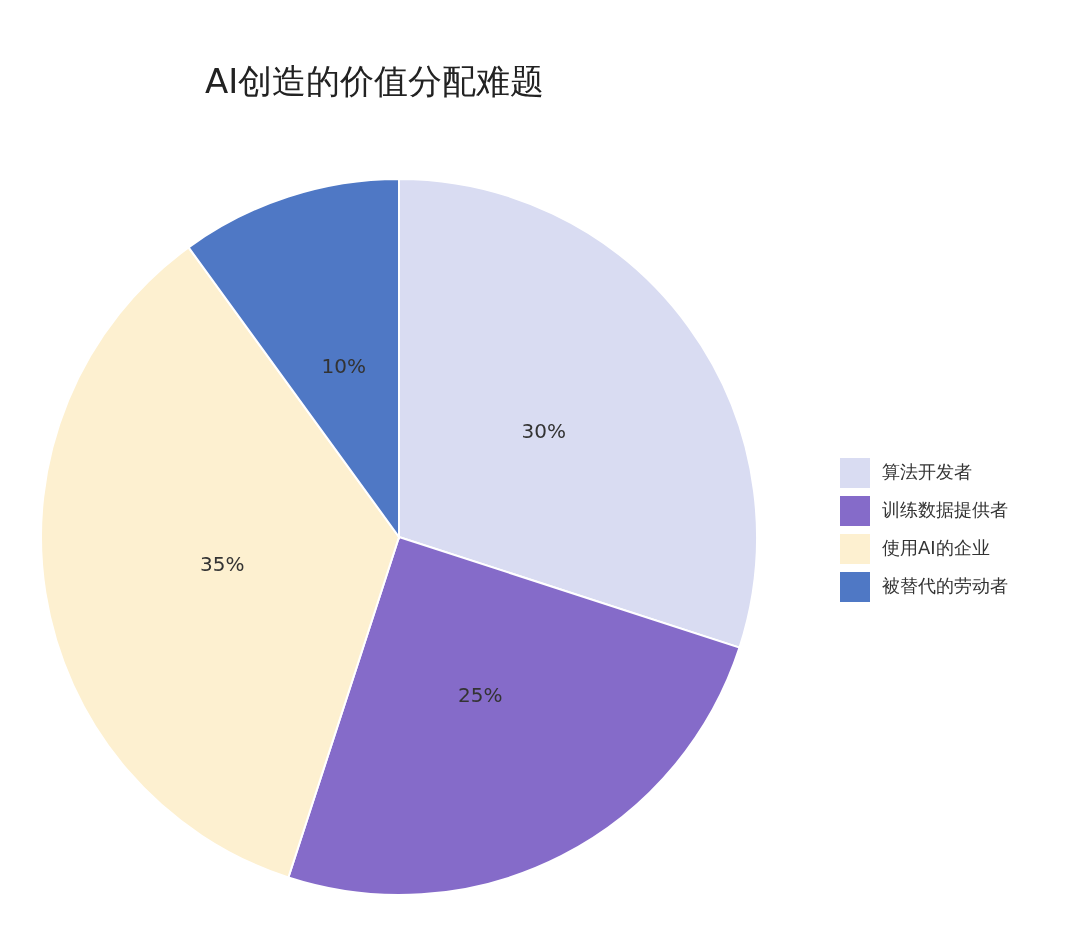  Describe the element at coordinates (222, 564) in the screenshot. I see `data-label: 35%` at that location.